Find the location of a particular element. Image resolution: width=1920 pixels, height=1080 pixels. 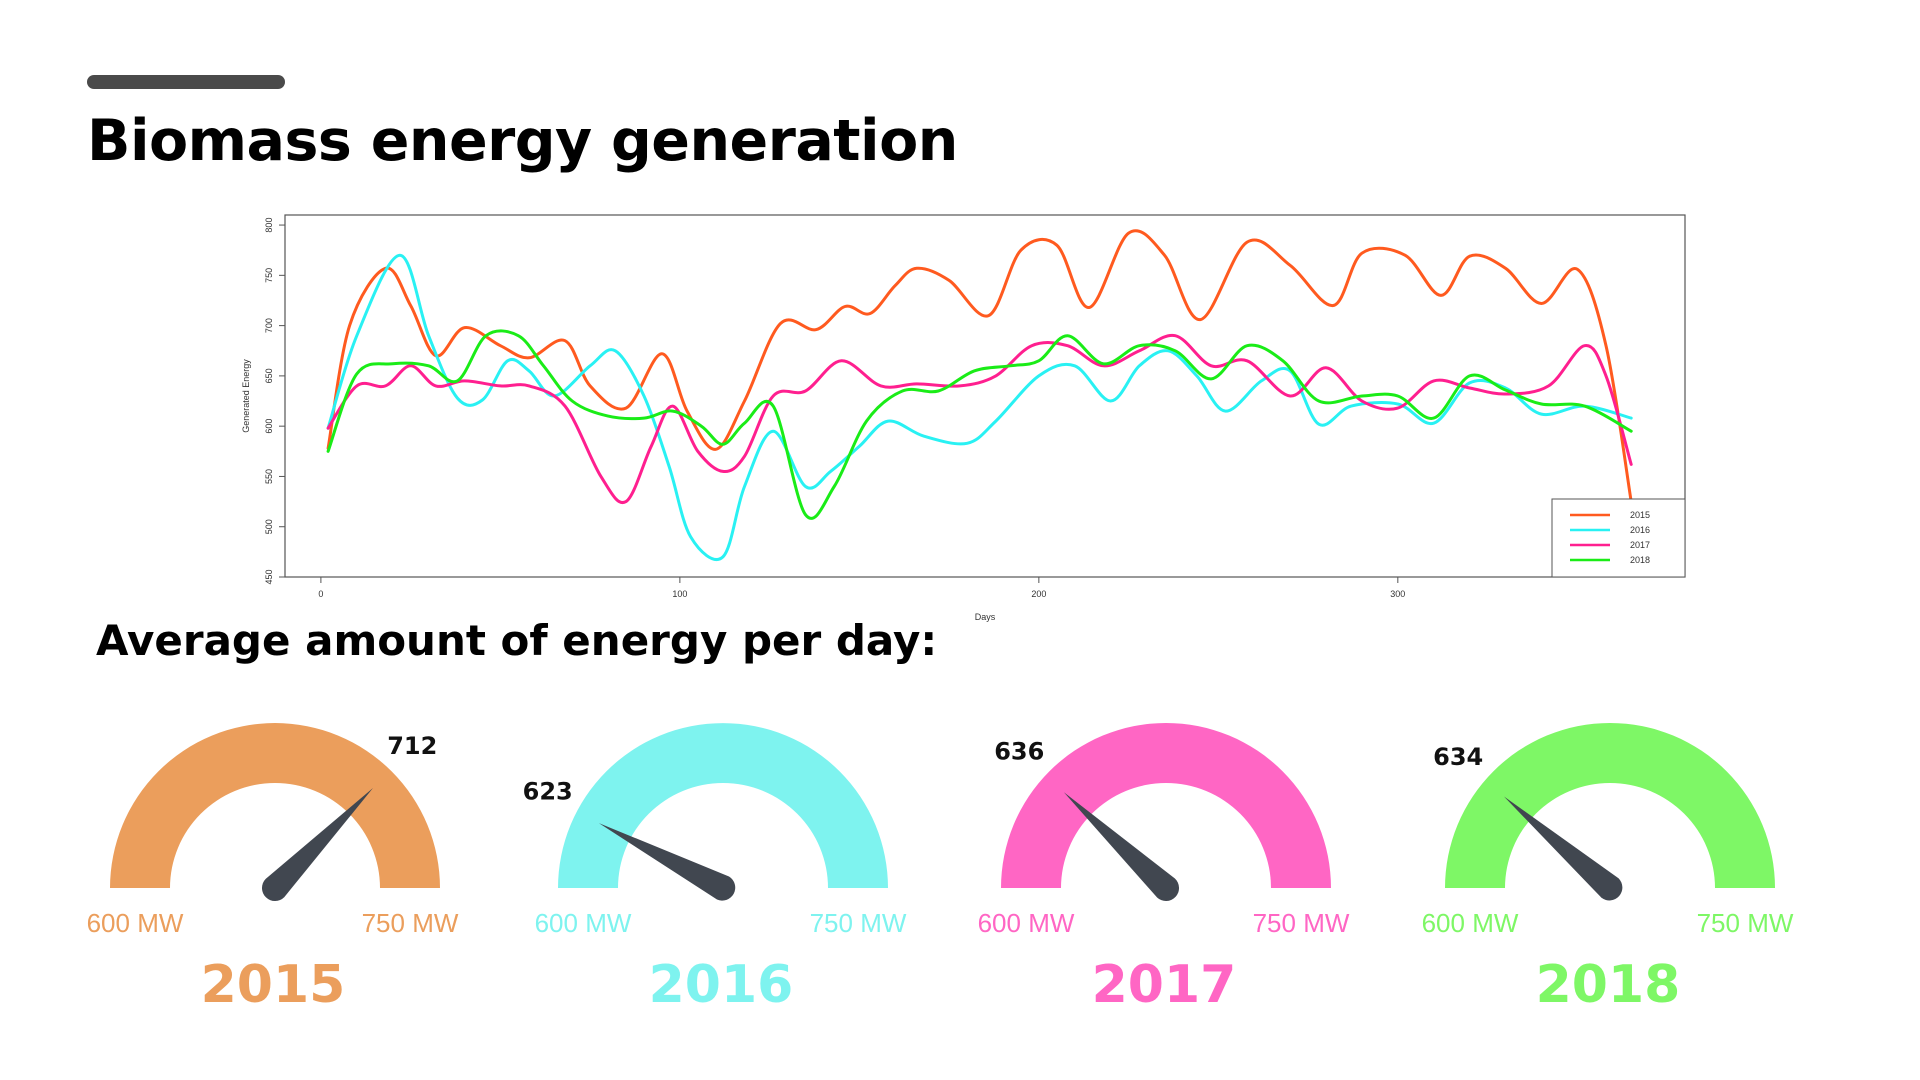

x-axis-label: Days is located at coordinates (985, 617).